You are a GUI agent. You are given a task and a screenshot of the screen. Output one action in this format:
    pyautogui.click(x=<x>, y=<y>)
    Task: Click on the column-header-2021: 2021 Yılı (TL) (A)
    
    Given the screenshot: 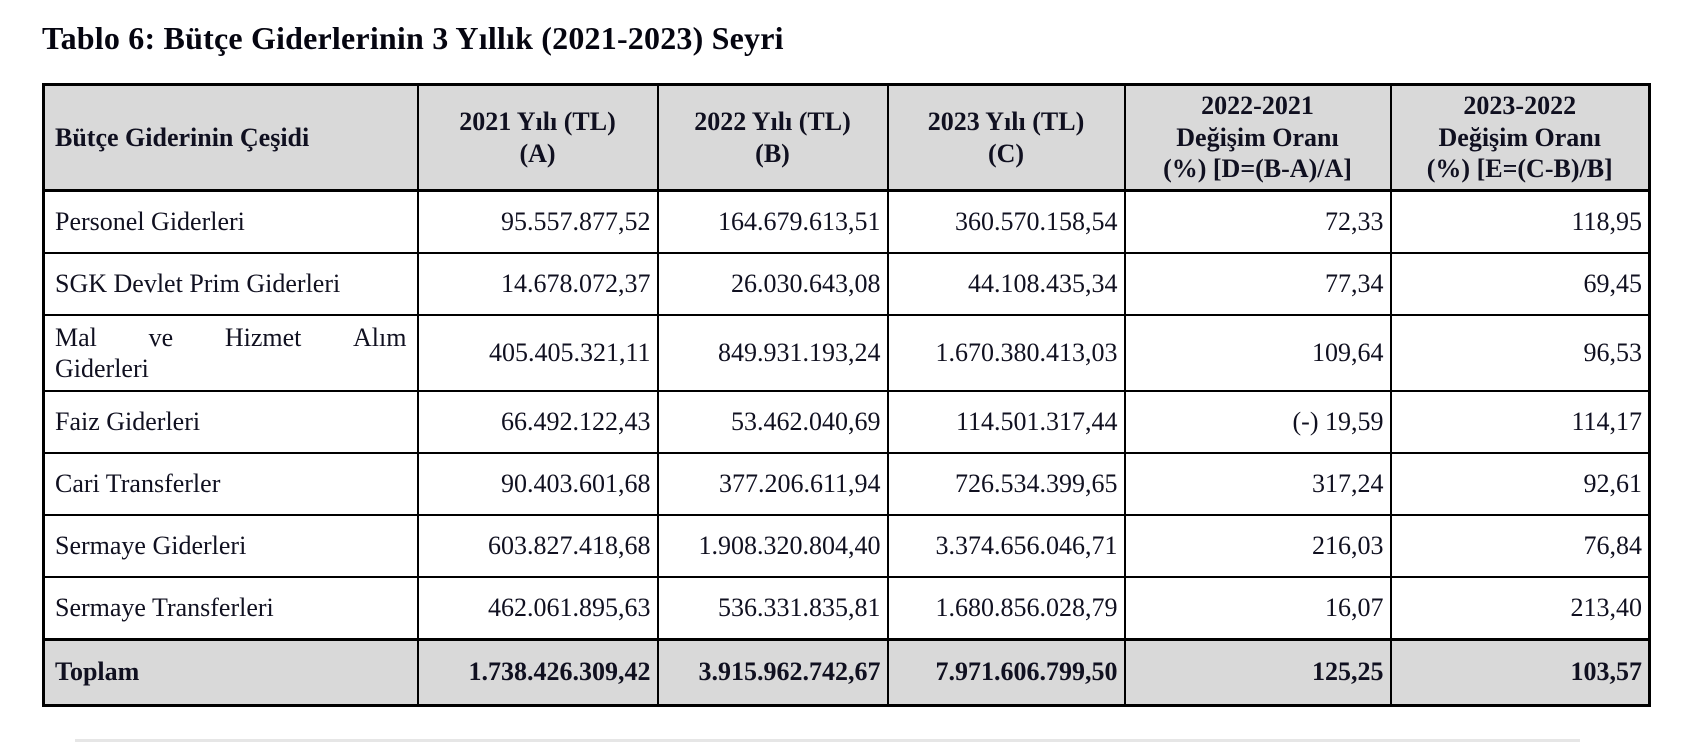 What is the action you would take?
    pyautogui.click(x=537, y=138)
    